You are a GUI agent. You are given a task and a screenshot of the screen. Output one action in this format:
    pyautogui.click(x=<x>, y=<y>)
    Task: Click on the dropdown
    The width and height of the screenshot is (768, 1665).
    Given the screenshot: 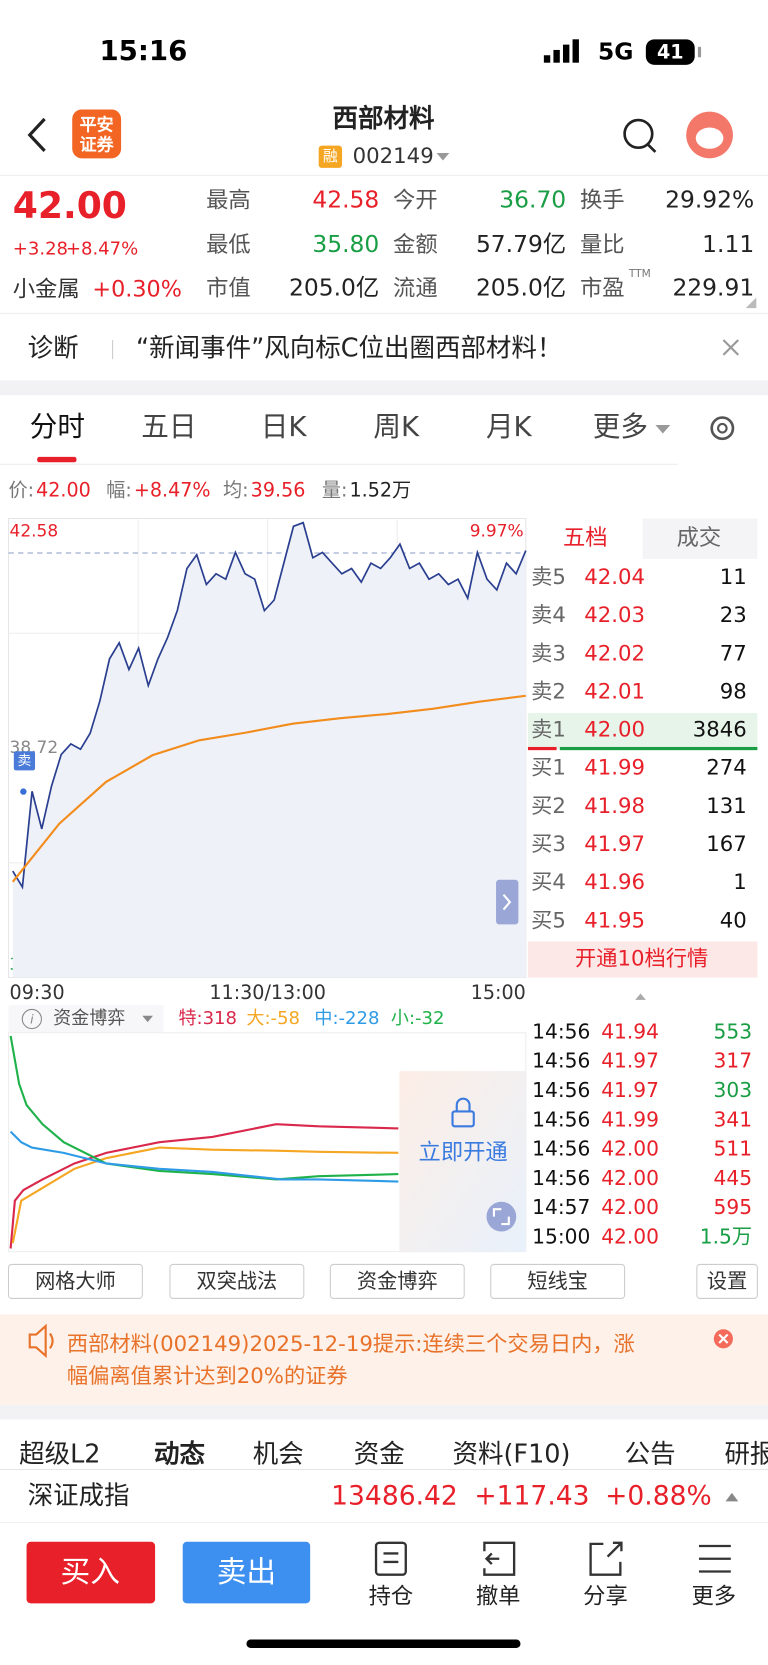 What is the action you would take?
    pyautogui.click(x=443, y=157)
    